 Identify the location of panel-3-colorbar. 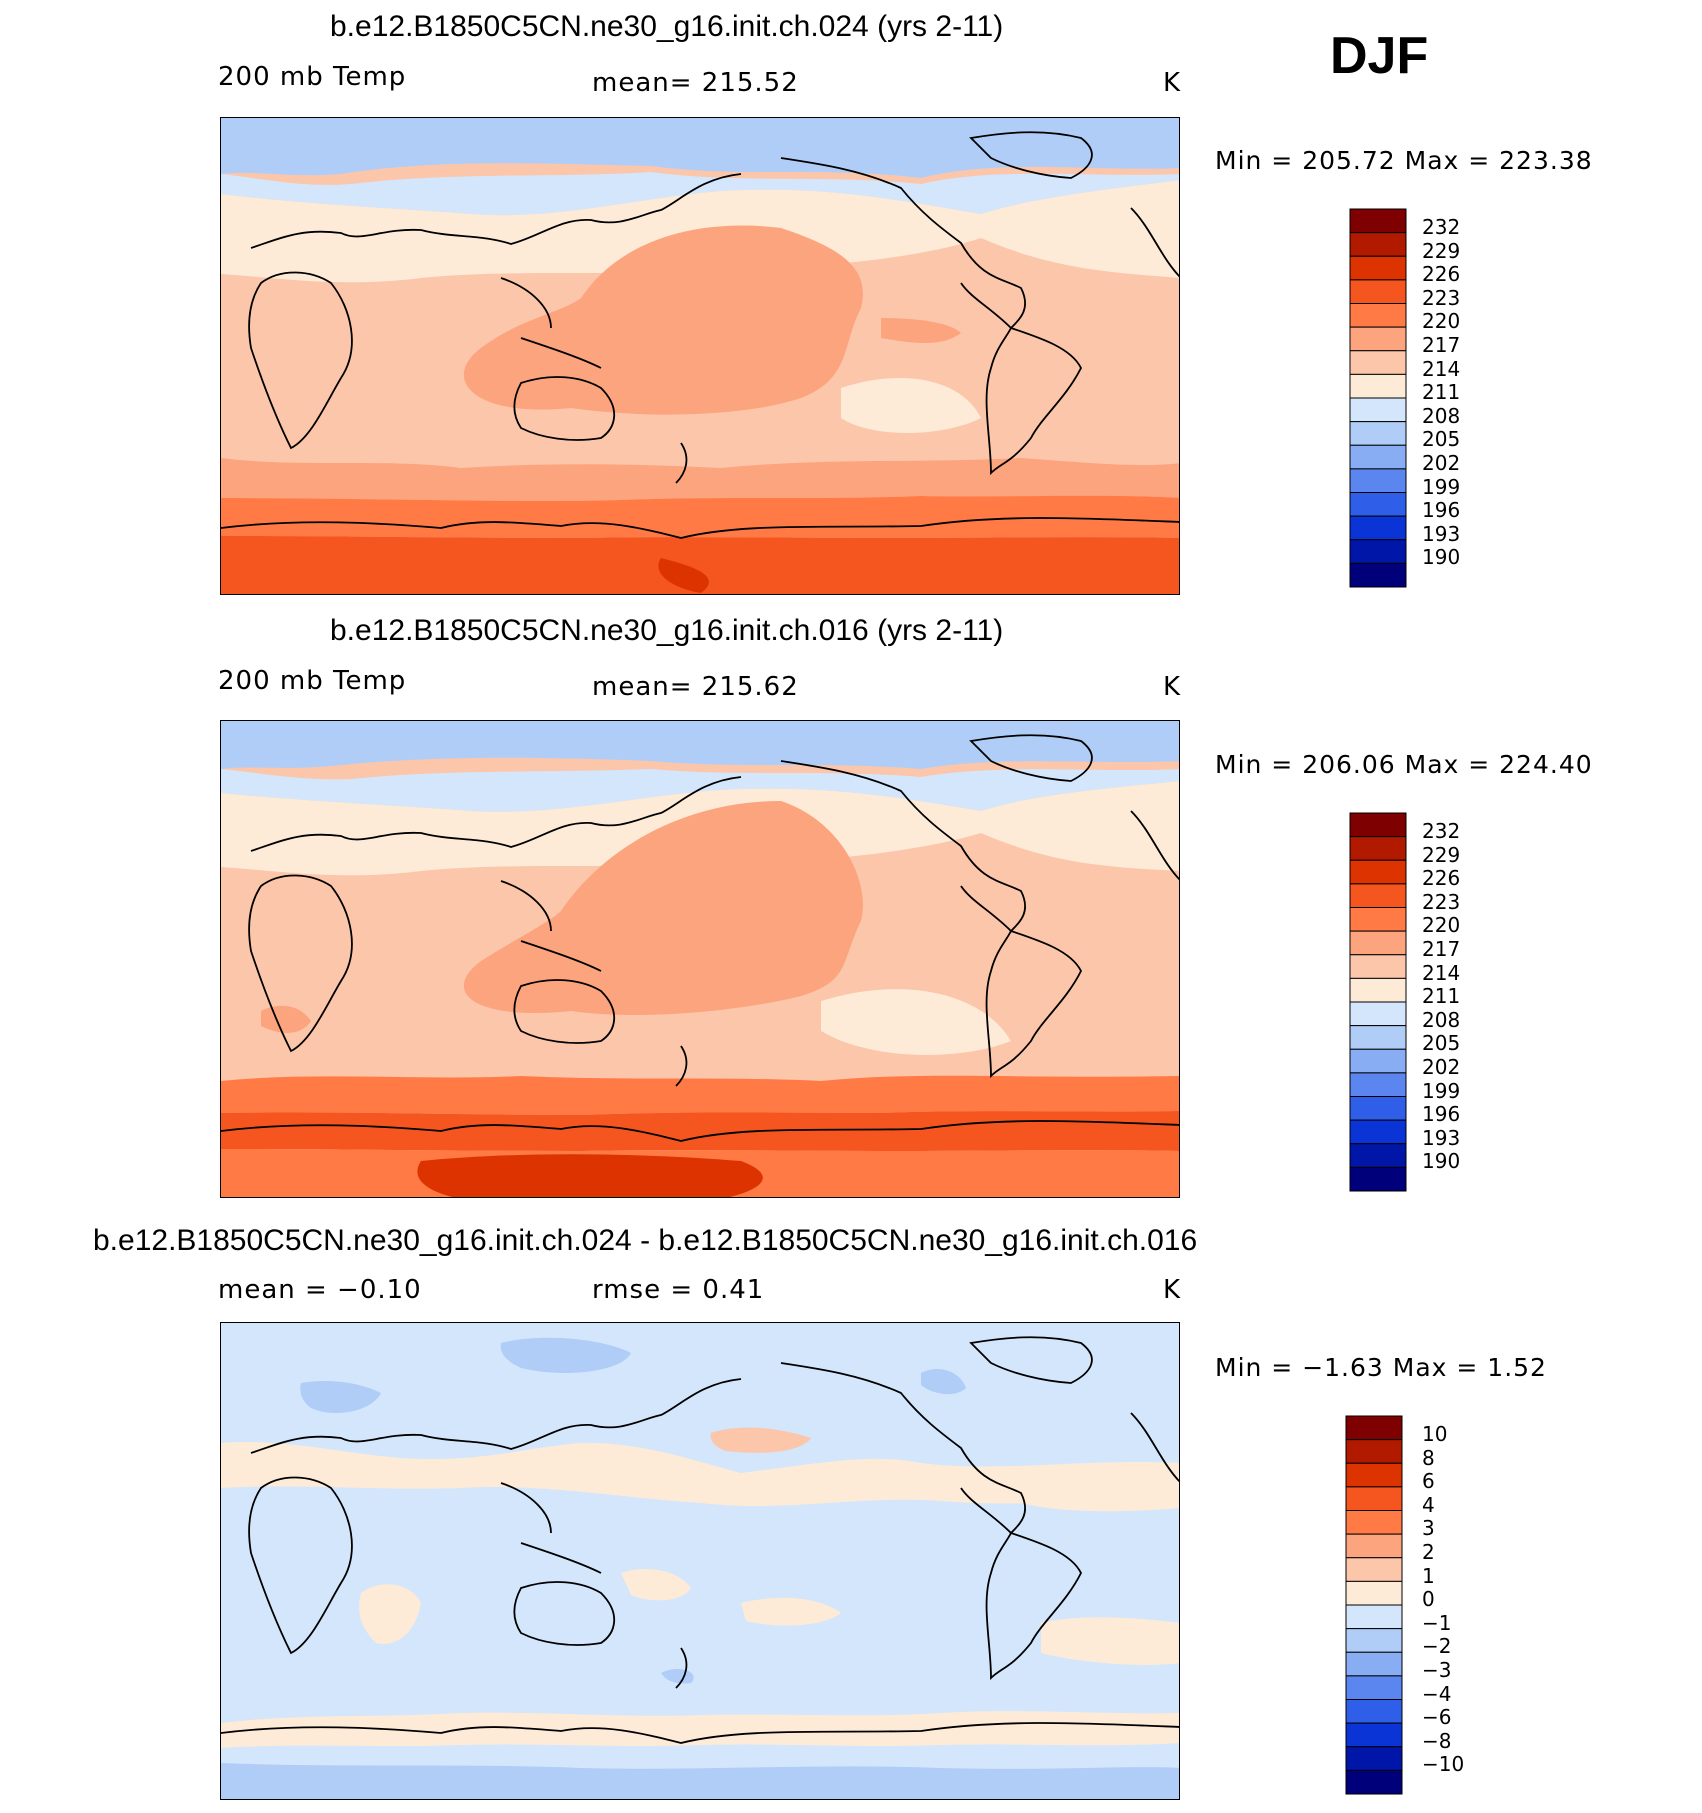
(1405, 1605).